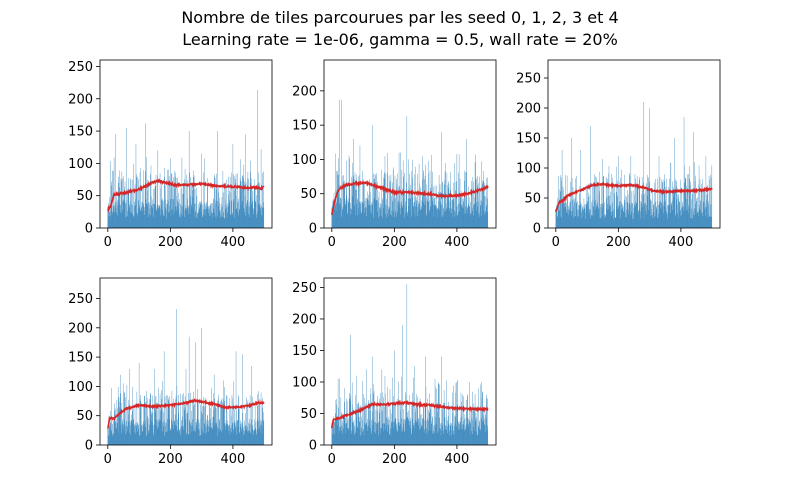 The image size is (800, 500). I want to click on subplot-seed-1: 0 200 400 0 50 100 150 200, so click(394, 154).